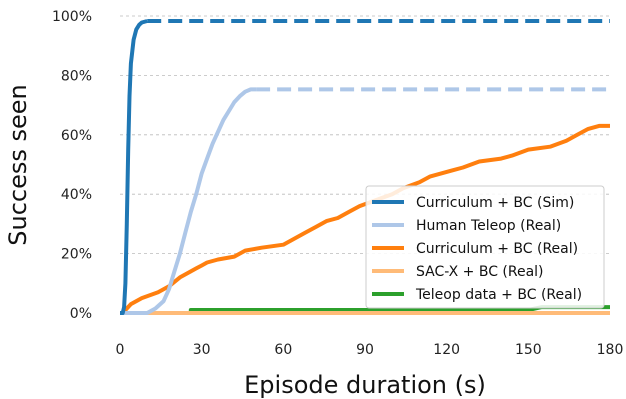 The height and width of the screenshot is (399, 626). Describe the element at coordinates (72, 17) in the screenshot. I see `y-tick-label: 100%` at that location.